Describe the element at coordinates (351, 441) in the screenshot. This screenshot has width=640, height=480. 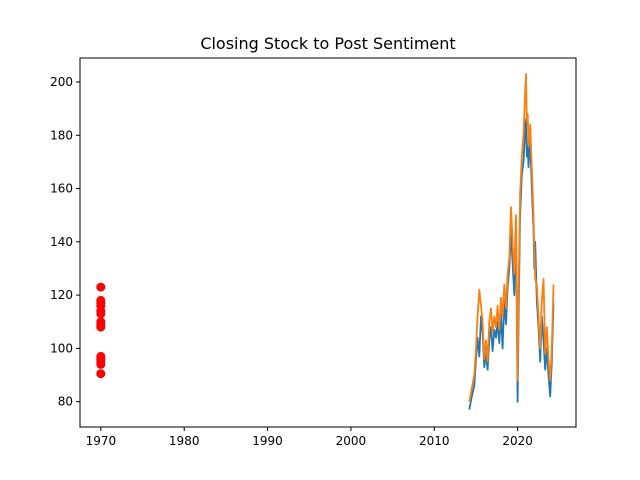
I see `x-tick-label: 2000` at that location.